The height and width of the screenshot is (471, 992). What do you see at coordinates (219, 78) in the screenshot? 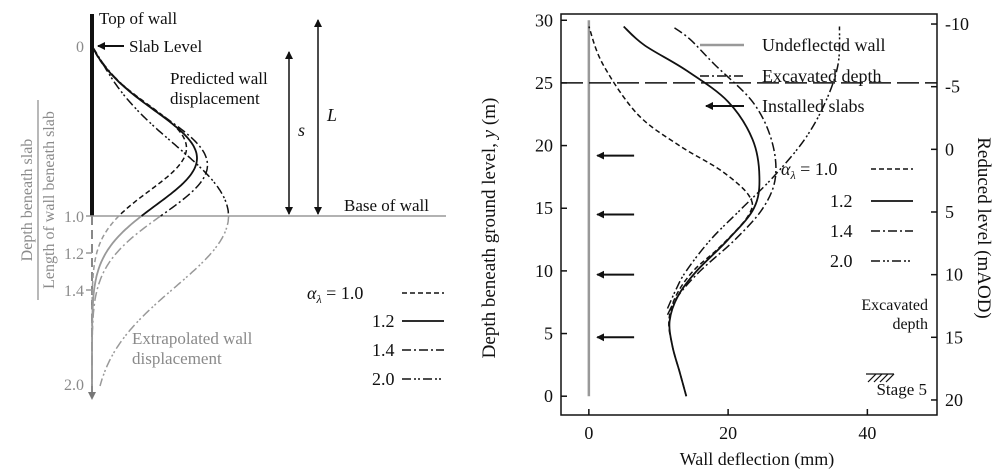
I see `predicted-label-1: Predicted wall` at bounding box center [219, 78].